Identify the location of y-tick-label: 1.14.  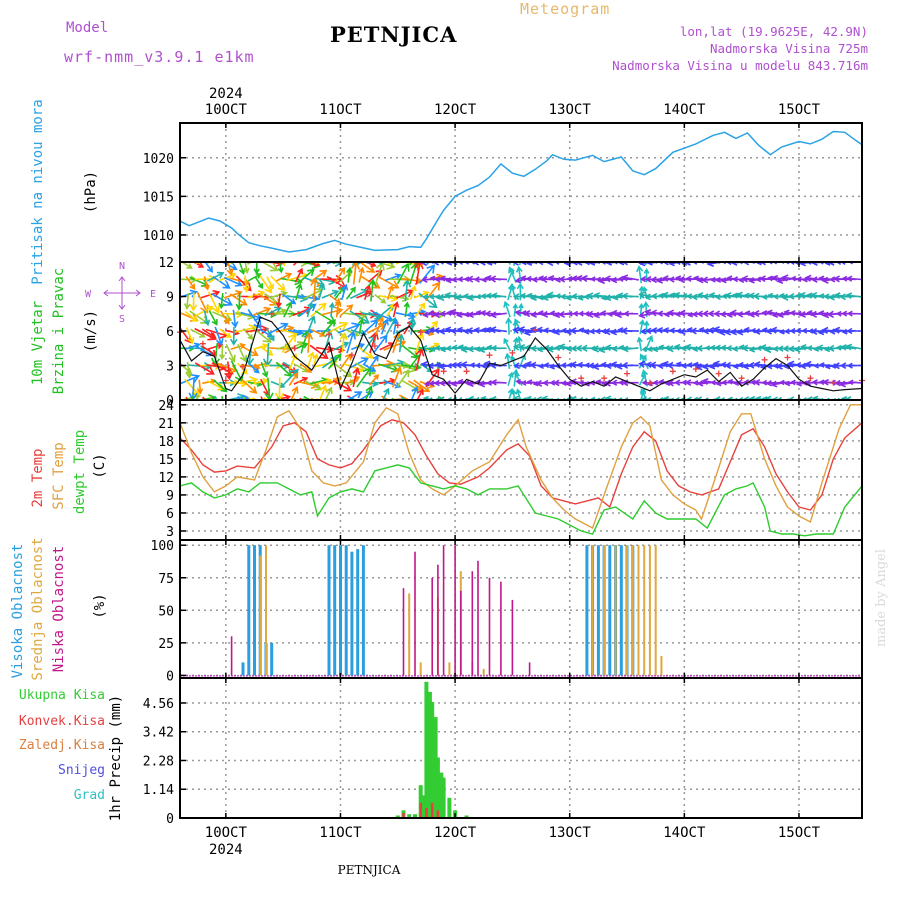
(158, 790).